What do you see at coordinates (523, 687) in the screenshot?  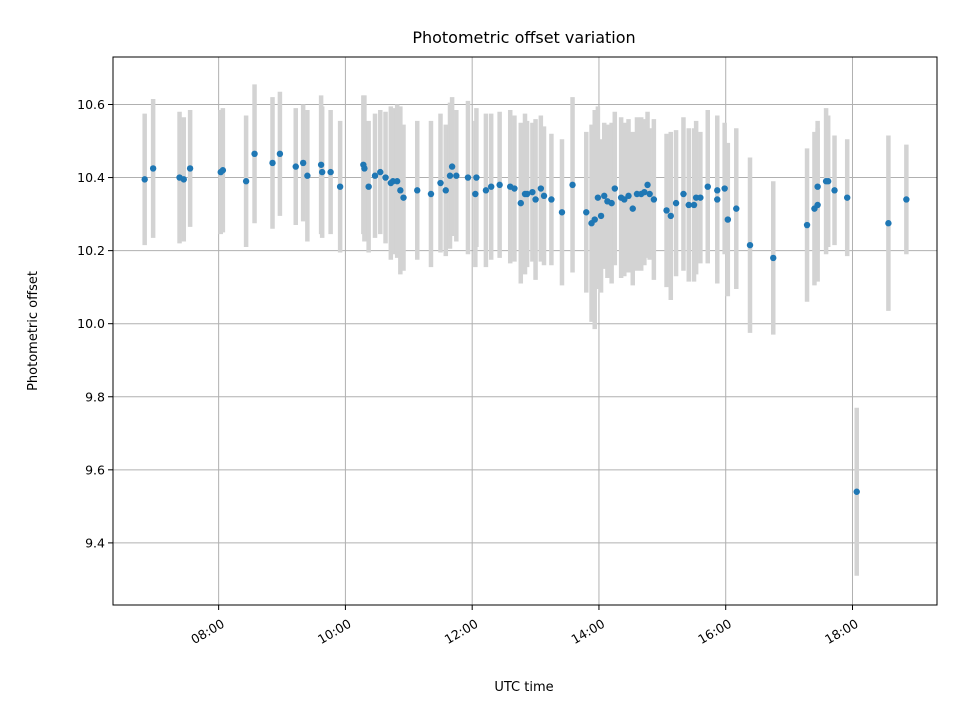 I see `x-axis-label: UTC time` at bounding box center [523, 687].